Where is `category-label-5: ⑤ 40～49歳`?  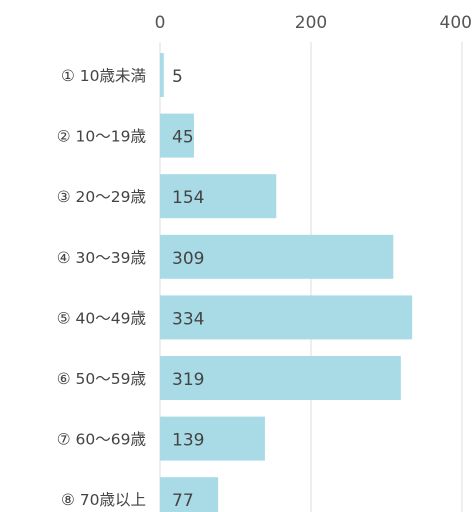
category-label-5: ⑤ 40～49歳 is located at coordinates (101, 318).